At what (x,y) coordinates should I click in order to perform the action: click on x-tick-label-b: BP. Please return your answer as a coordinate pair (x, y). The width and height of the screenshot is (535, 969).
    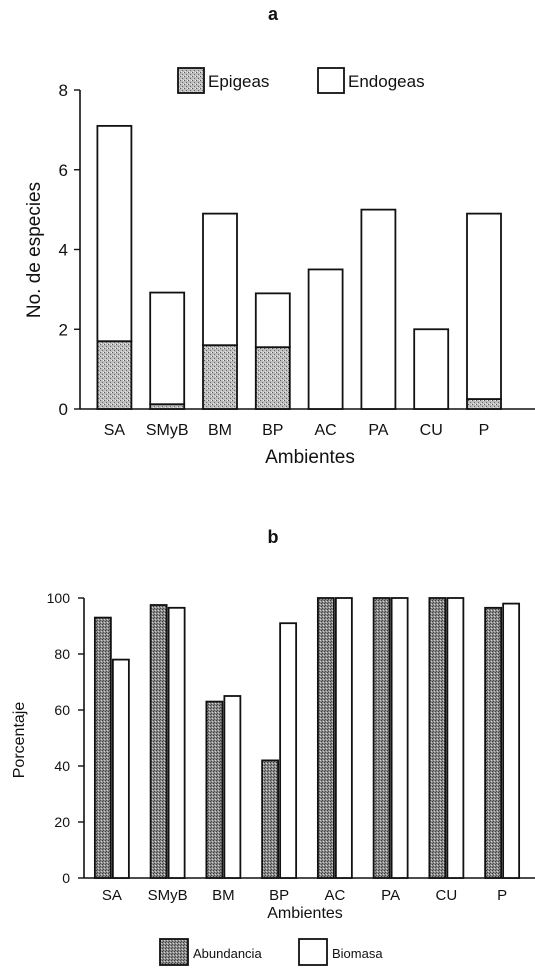
    Looking at the image, I should click on (279, 895).